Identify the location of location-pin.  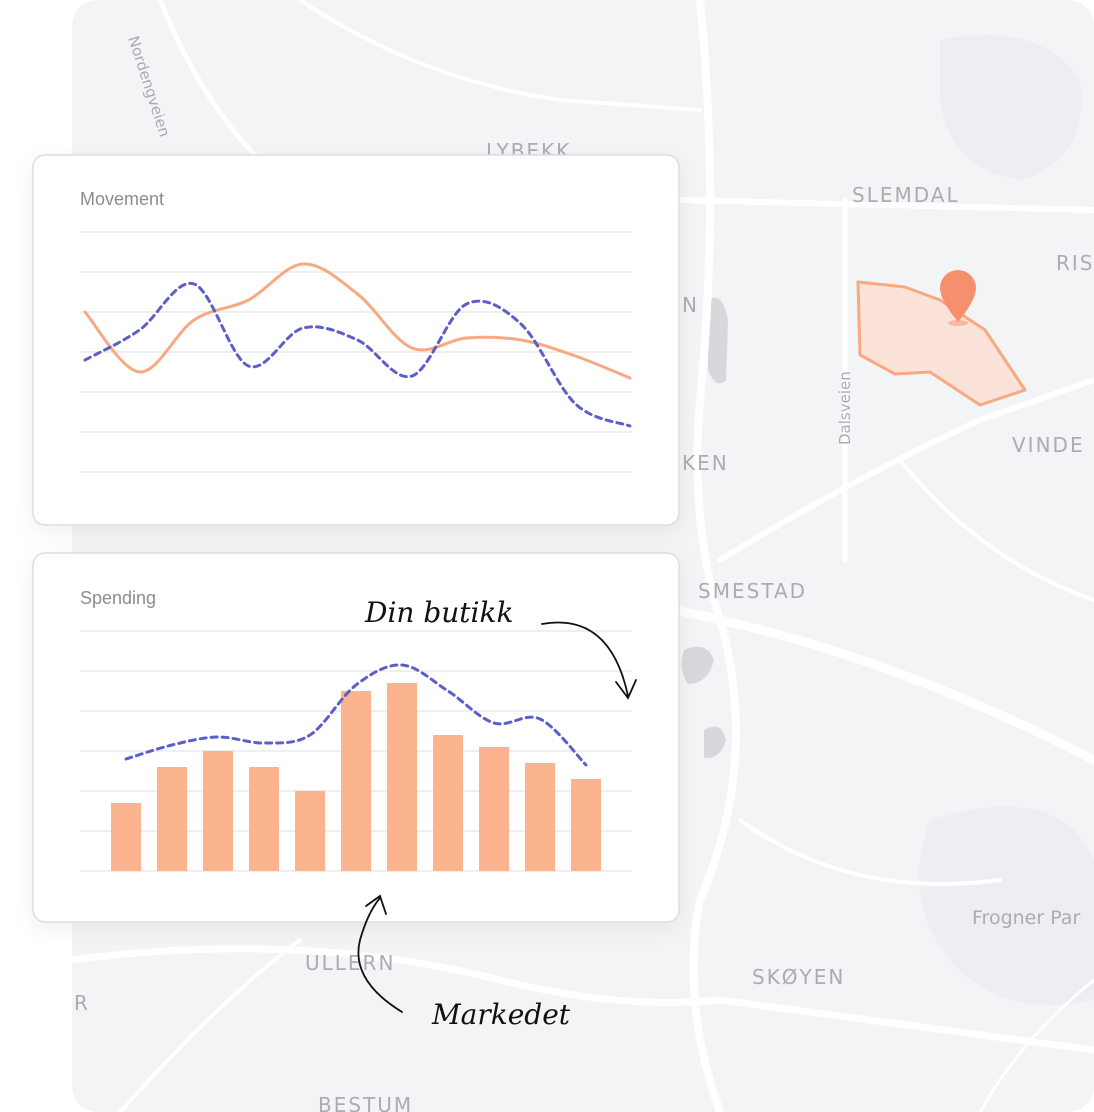
(958, 296).